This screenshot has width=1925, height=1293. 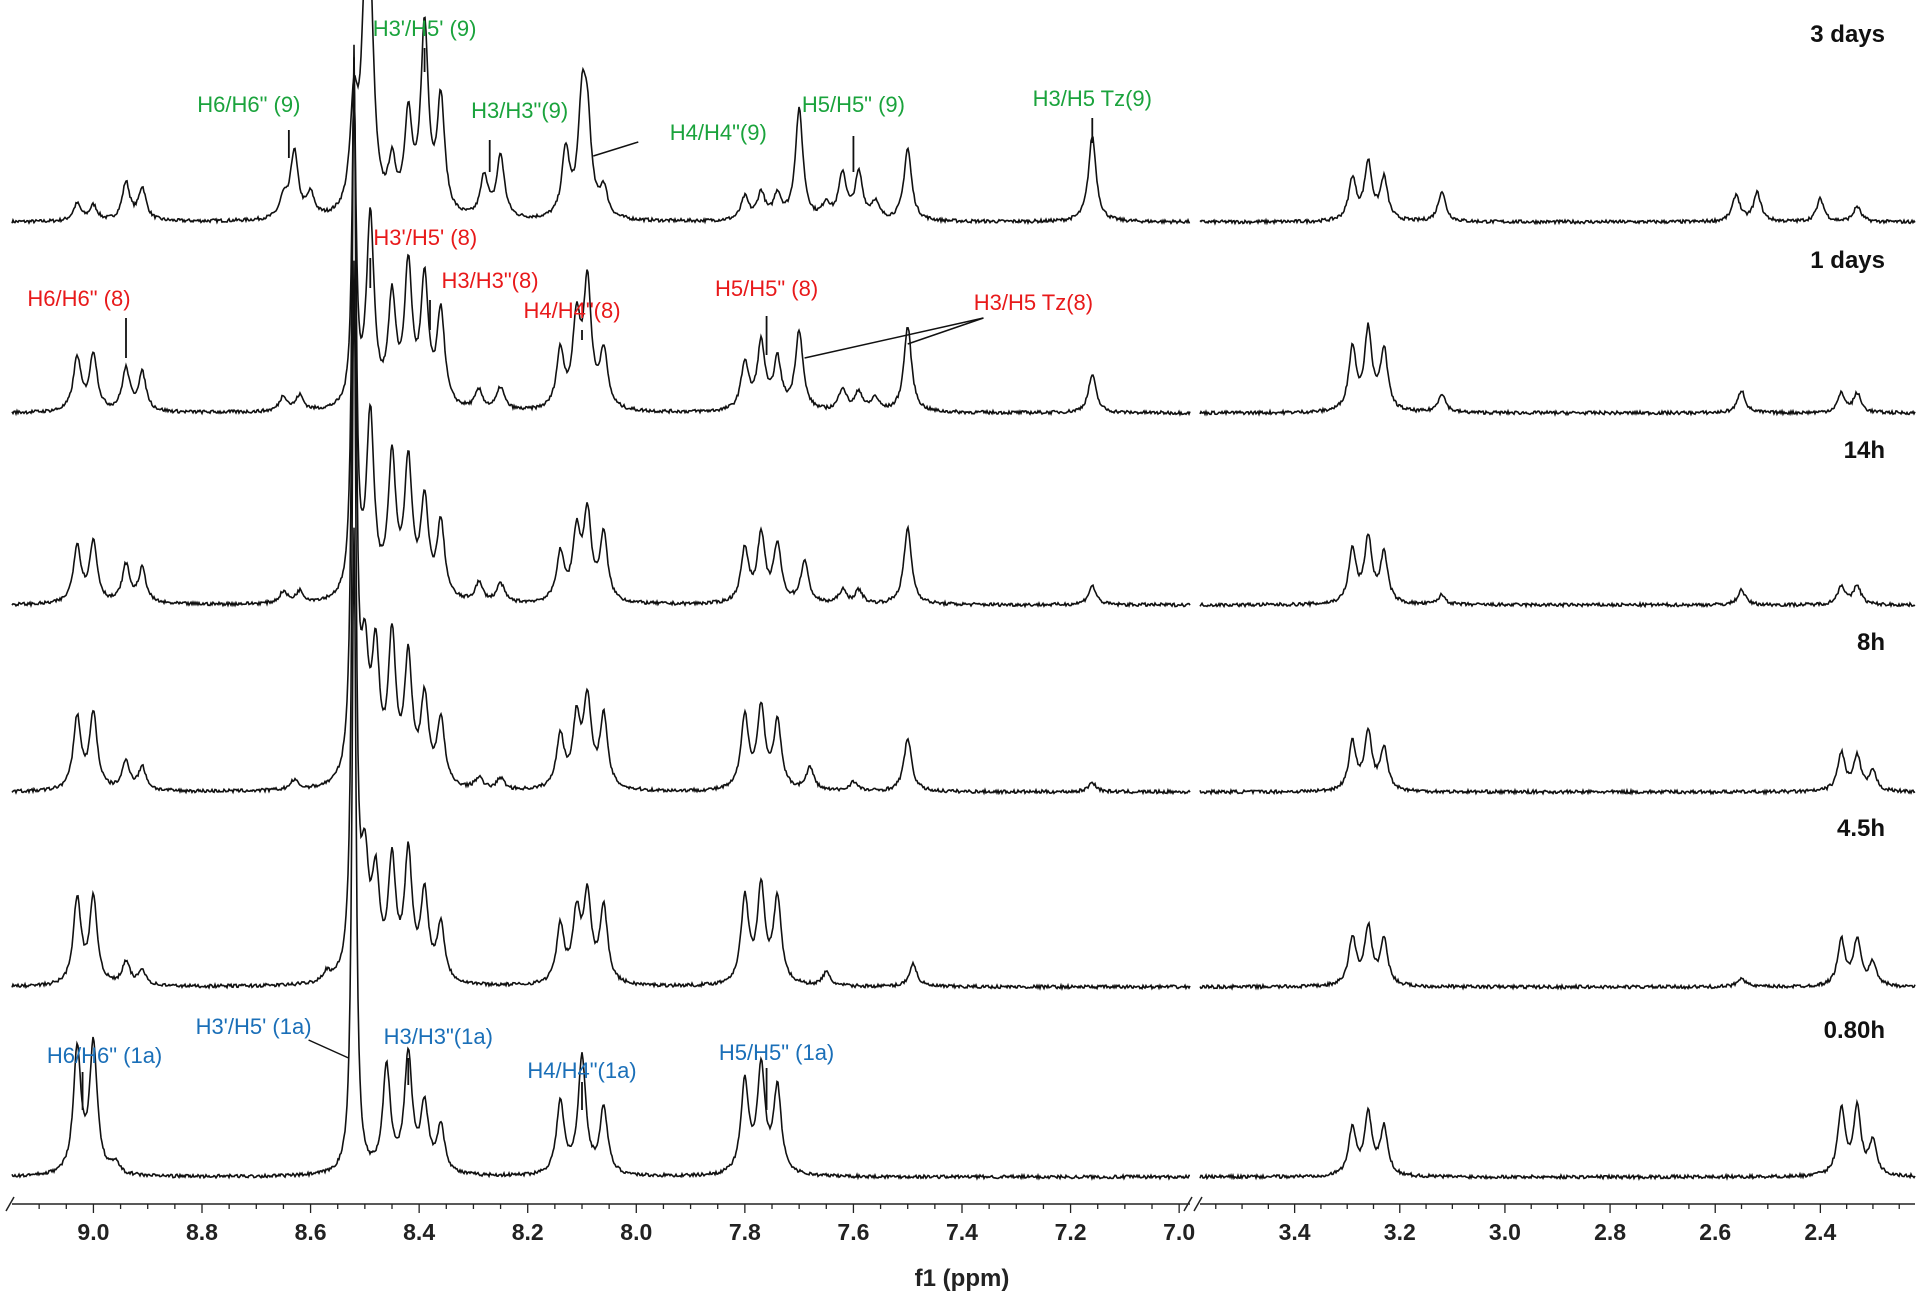 What do you see at coordinates (1071, 1232) in the screenshot?
I see `x-tick-label: 7.2` at bounding box center [1071, 1232].